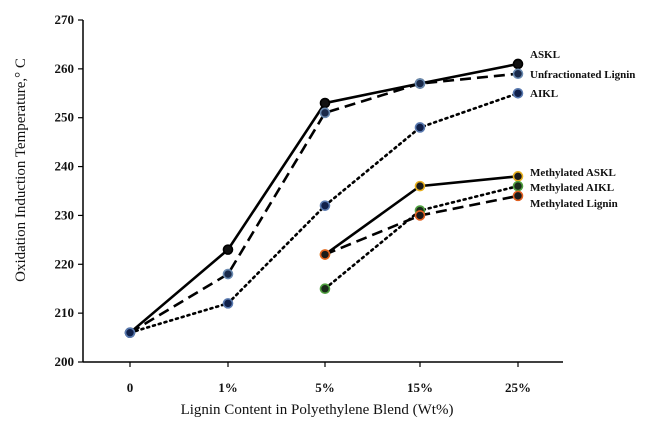 This screenshot has width=654, height=423. What do you see at coordinates (573, 173) in the screenshot?
I see `series-label: Methylated ASKL` at bounding box center [573, 173].